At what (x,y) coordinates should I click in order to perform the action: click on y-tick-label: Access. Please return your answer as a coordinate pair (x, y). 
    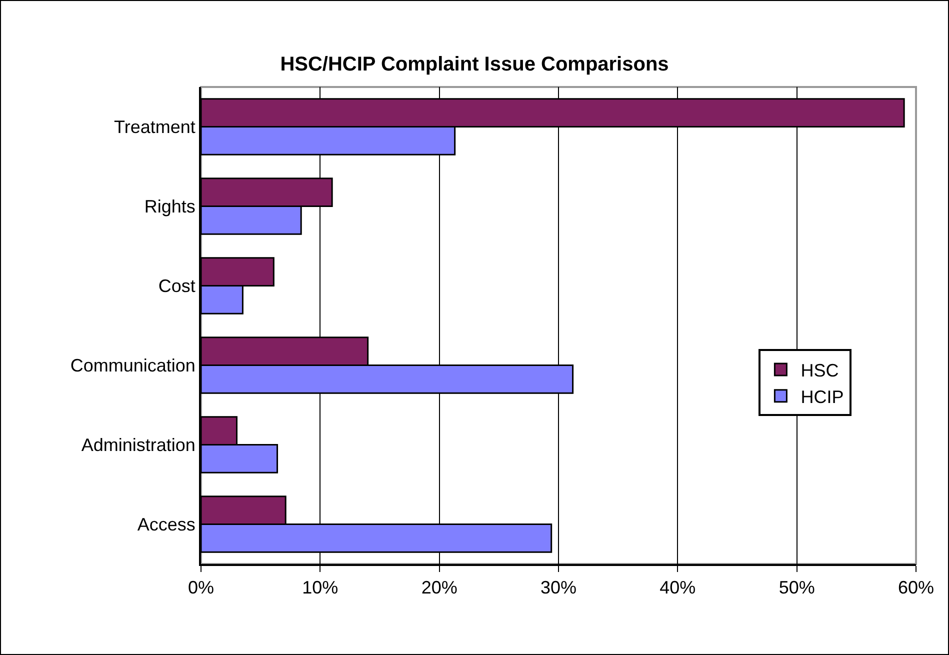
    Looking at the image, I should click on (166, 524).